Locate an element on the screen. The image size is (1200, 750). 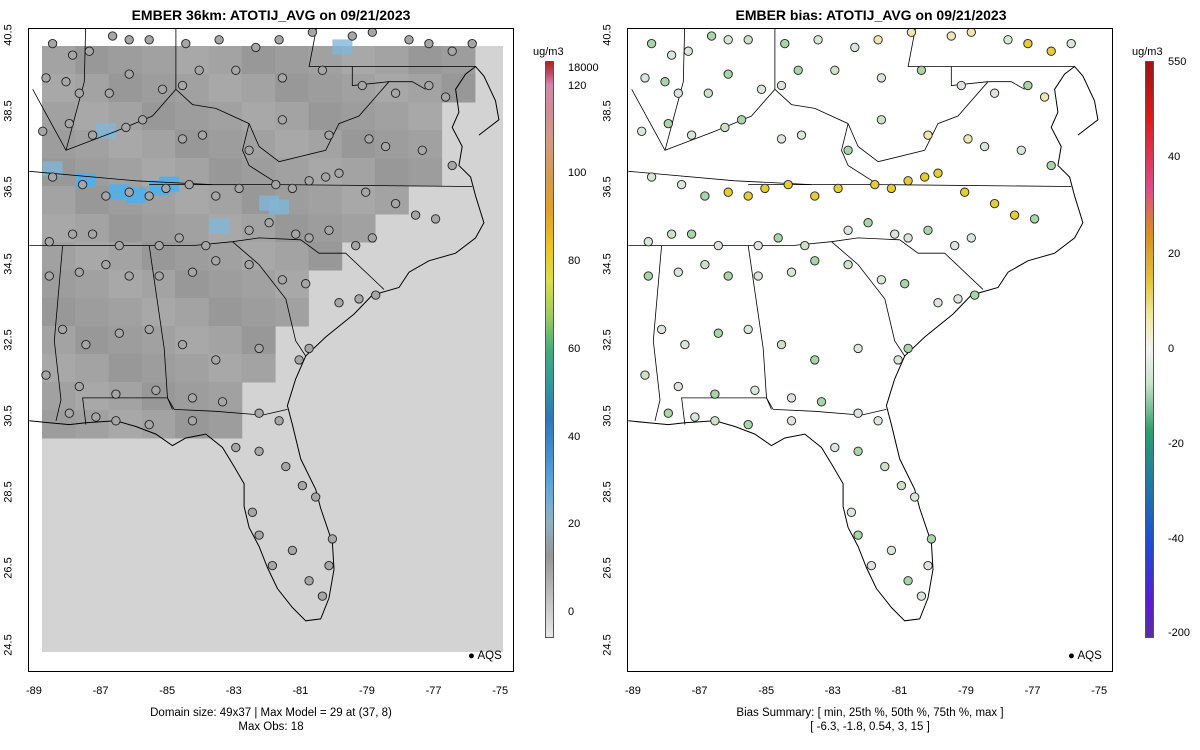
left-x-tick-label: -87 is located at coordinates (100, 691).